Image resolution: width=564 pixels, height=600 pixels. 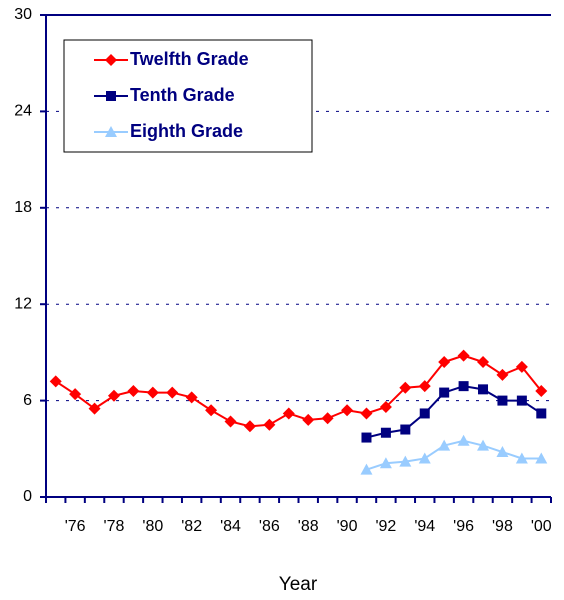 I want to click on legend: Twelfth Grade Tenth Grade Eighth Grade, so click(x=188, y=96).